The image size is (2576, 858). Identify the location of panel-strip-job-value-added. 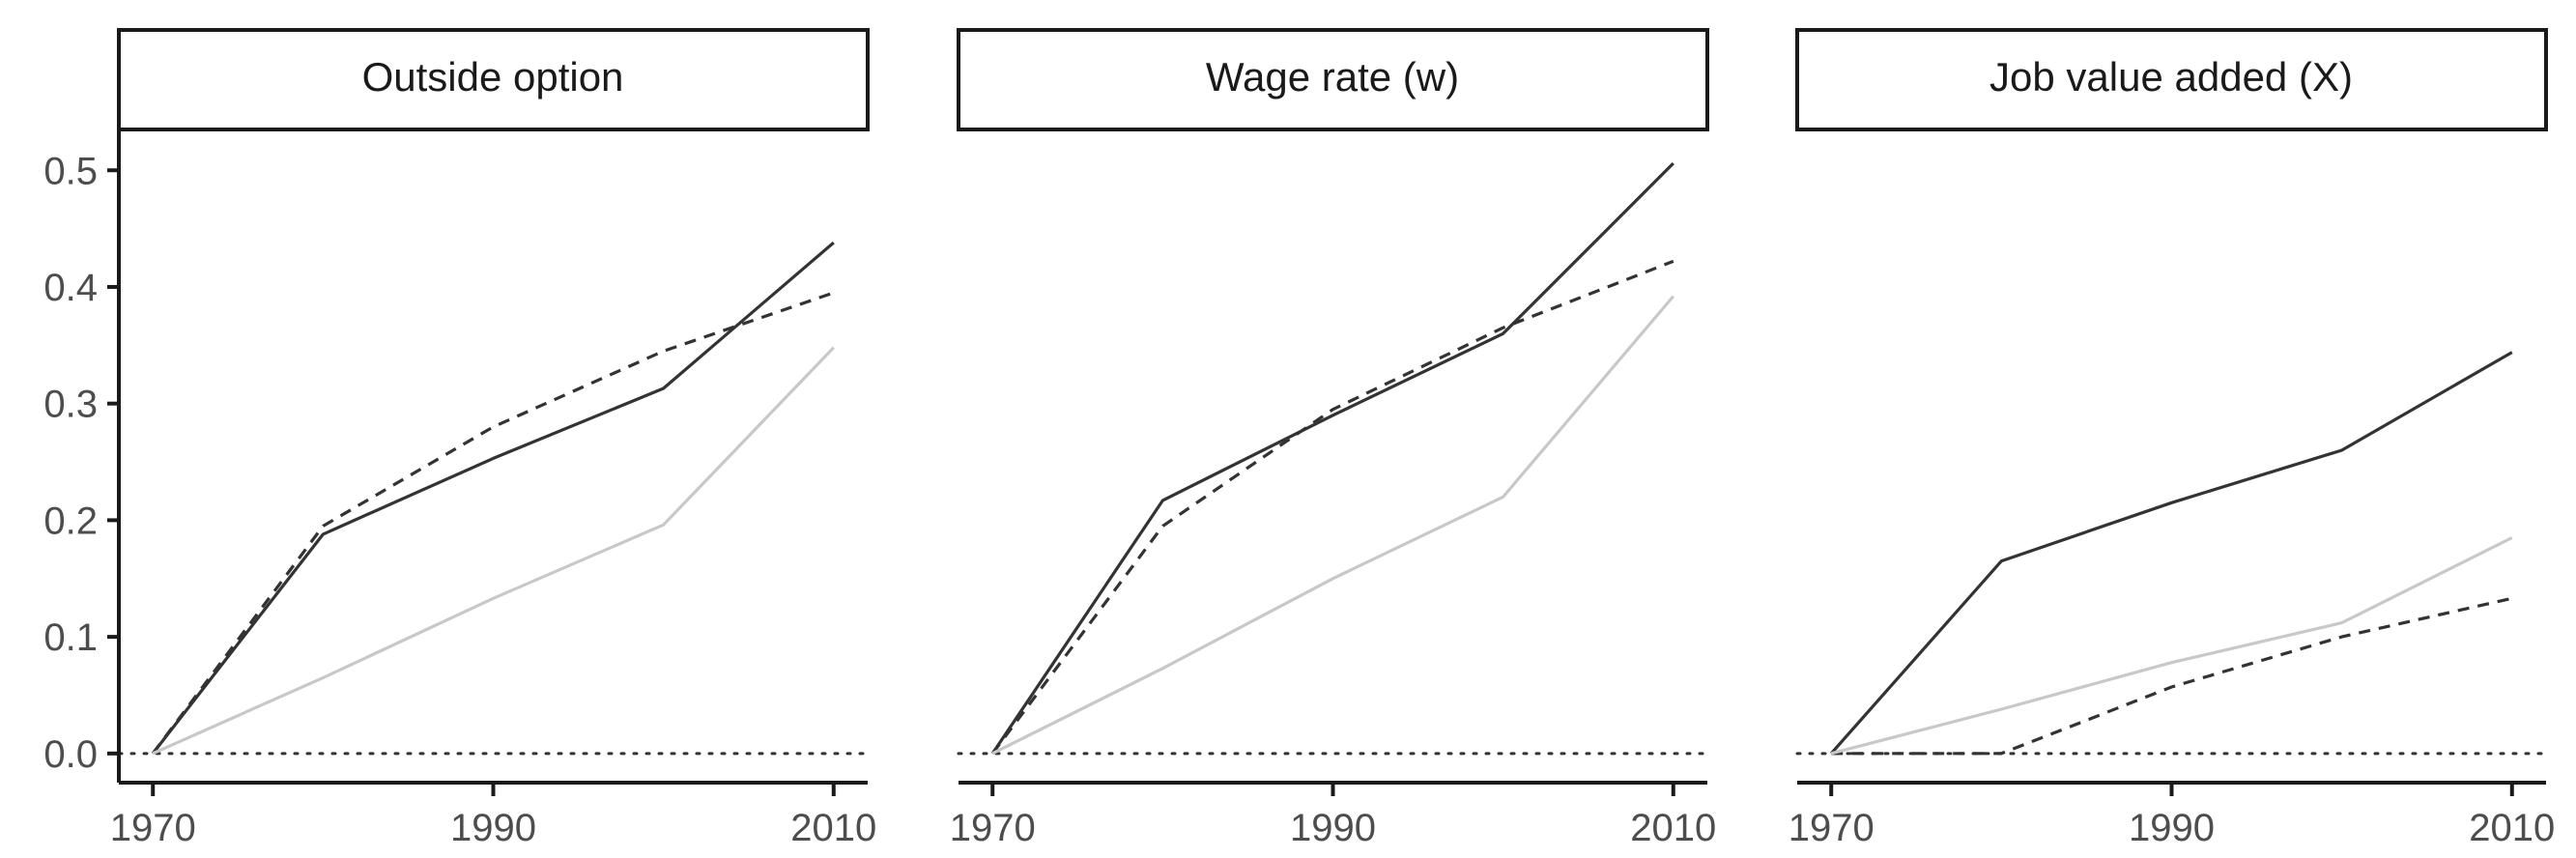
(2172, 79).